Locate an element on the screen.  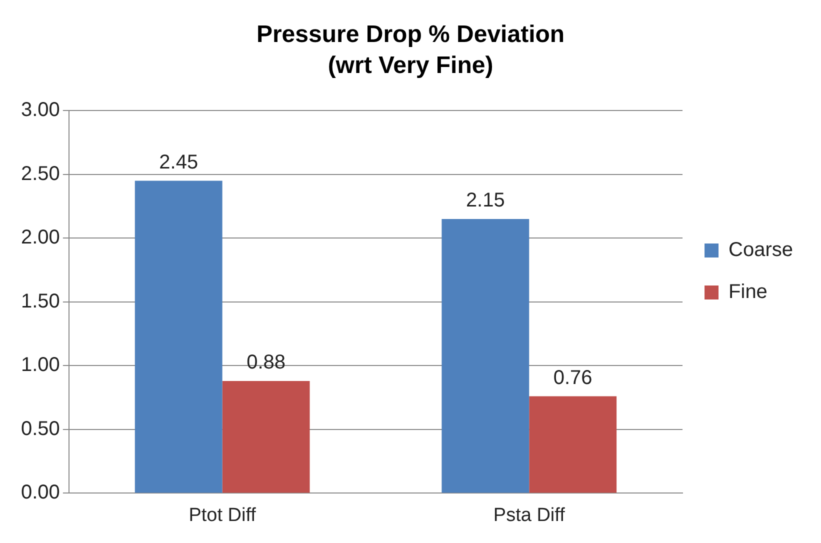
data-label: 2.15 is located at coordinates (485, 201).